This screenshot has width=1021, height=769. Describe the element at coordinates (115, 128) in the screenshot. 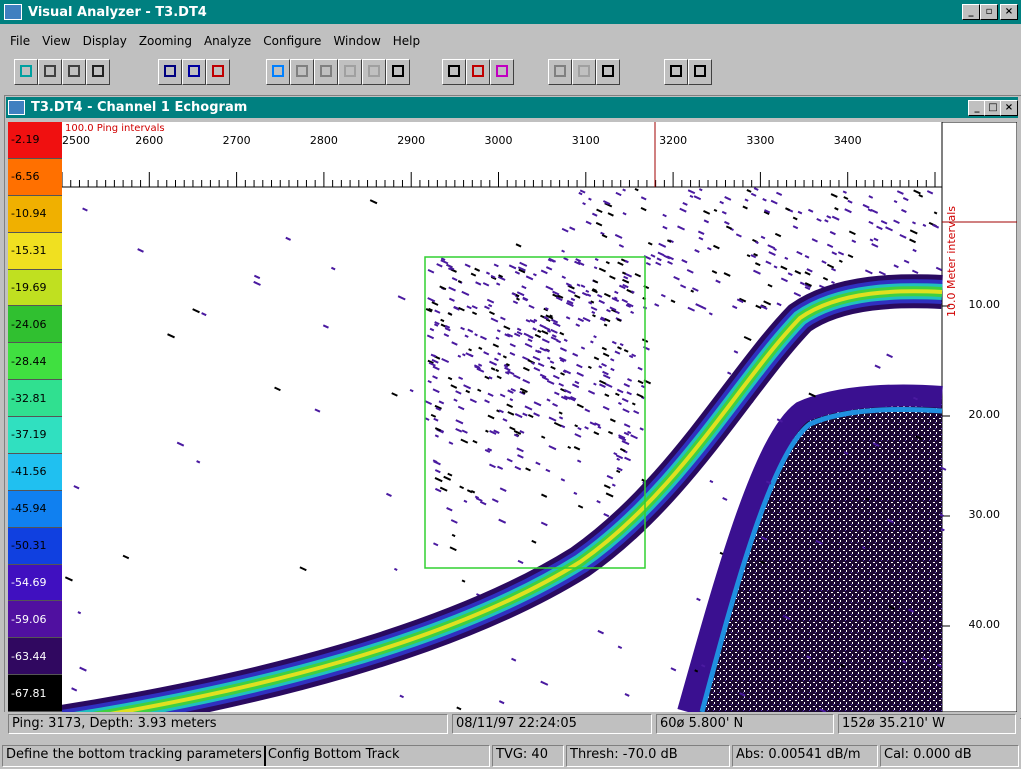

I see `x-axis-label: 100.0 Ping intervals` at that location.